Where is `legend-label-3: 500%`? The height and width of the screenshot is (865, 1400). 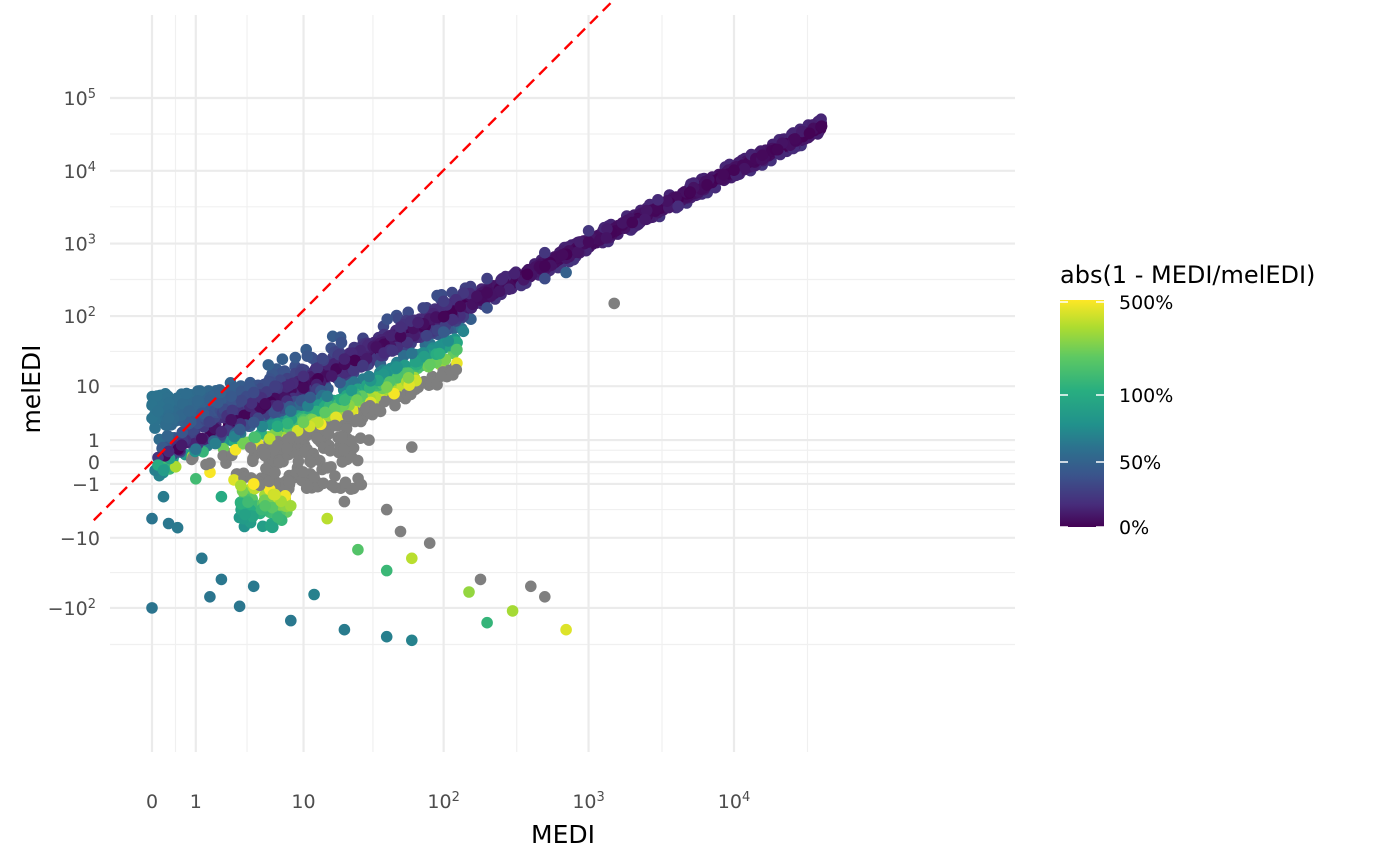 legend-label-3: 500% is located at coordinates (1146, 303).